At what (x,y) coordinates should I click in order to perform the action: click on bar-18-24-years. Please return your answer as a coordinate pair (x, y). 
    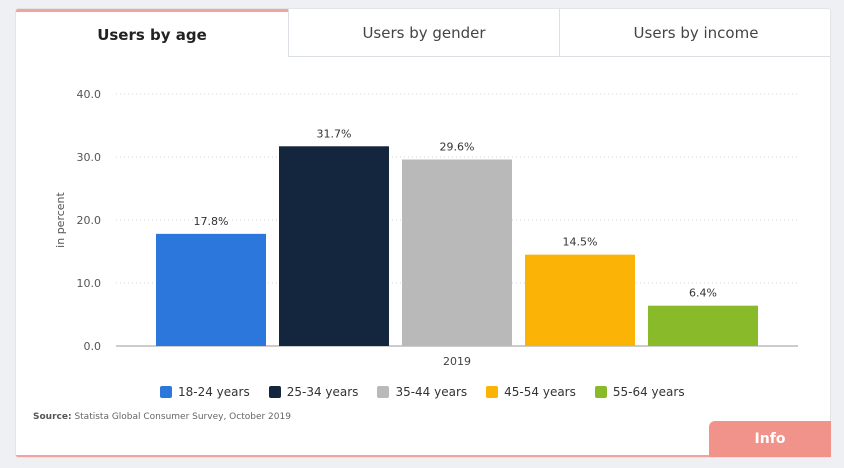
    Looking at the image, I should click on (211, 289).